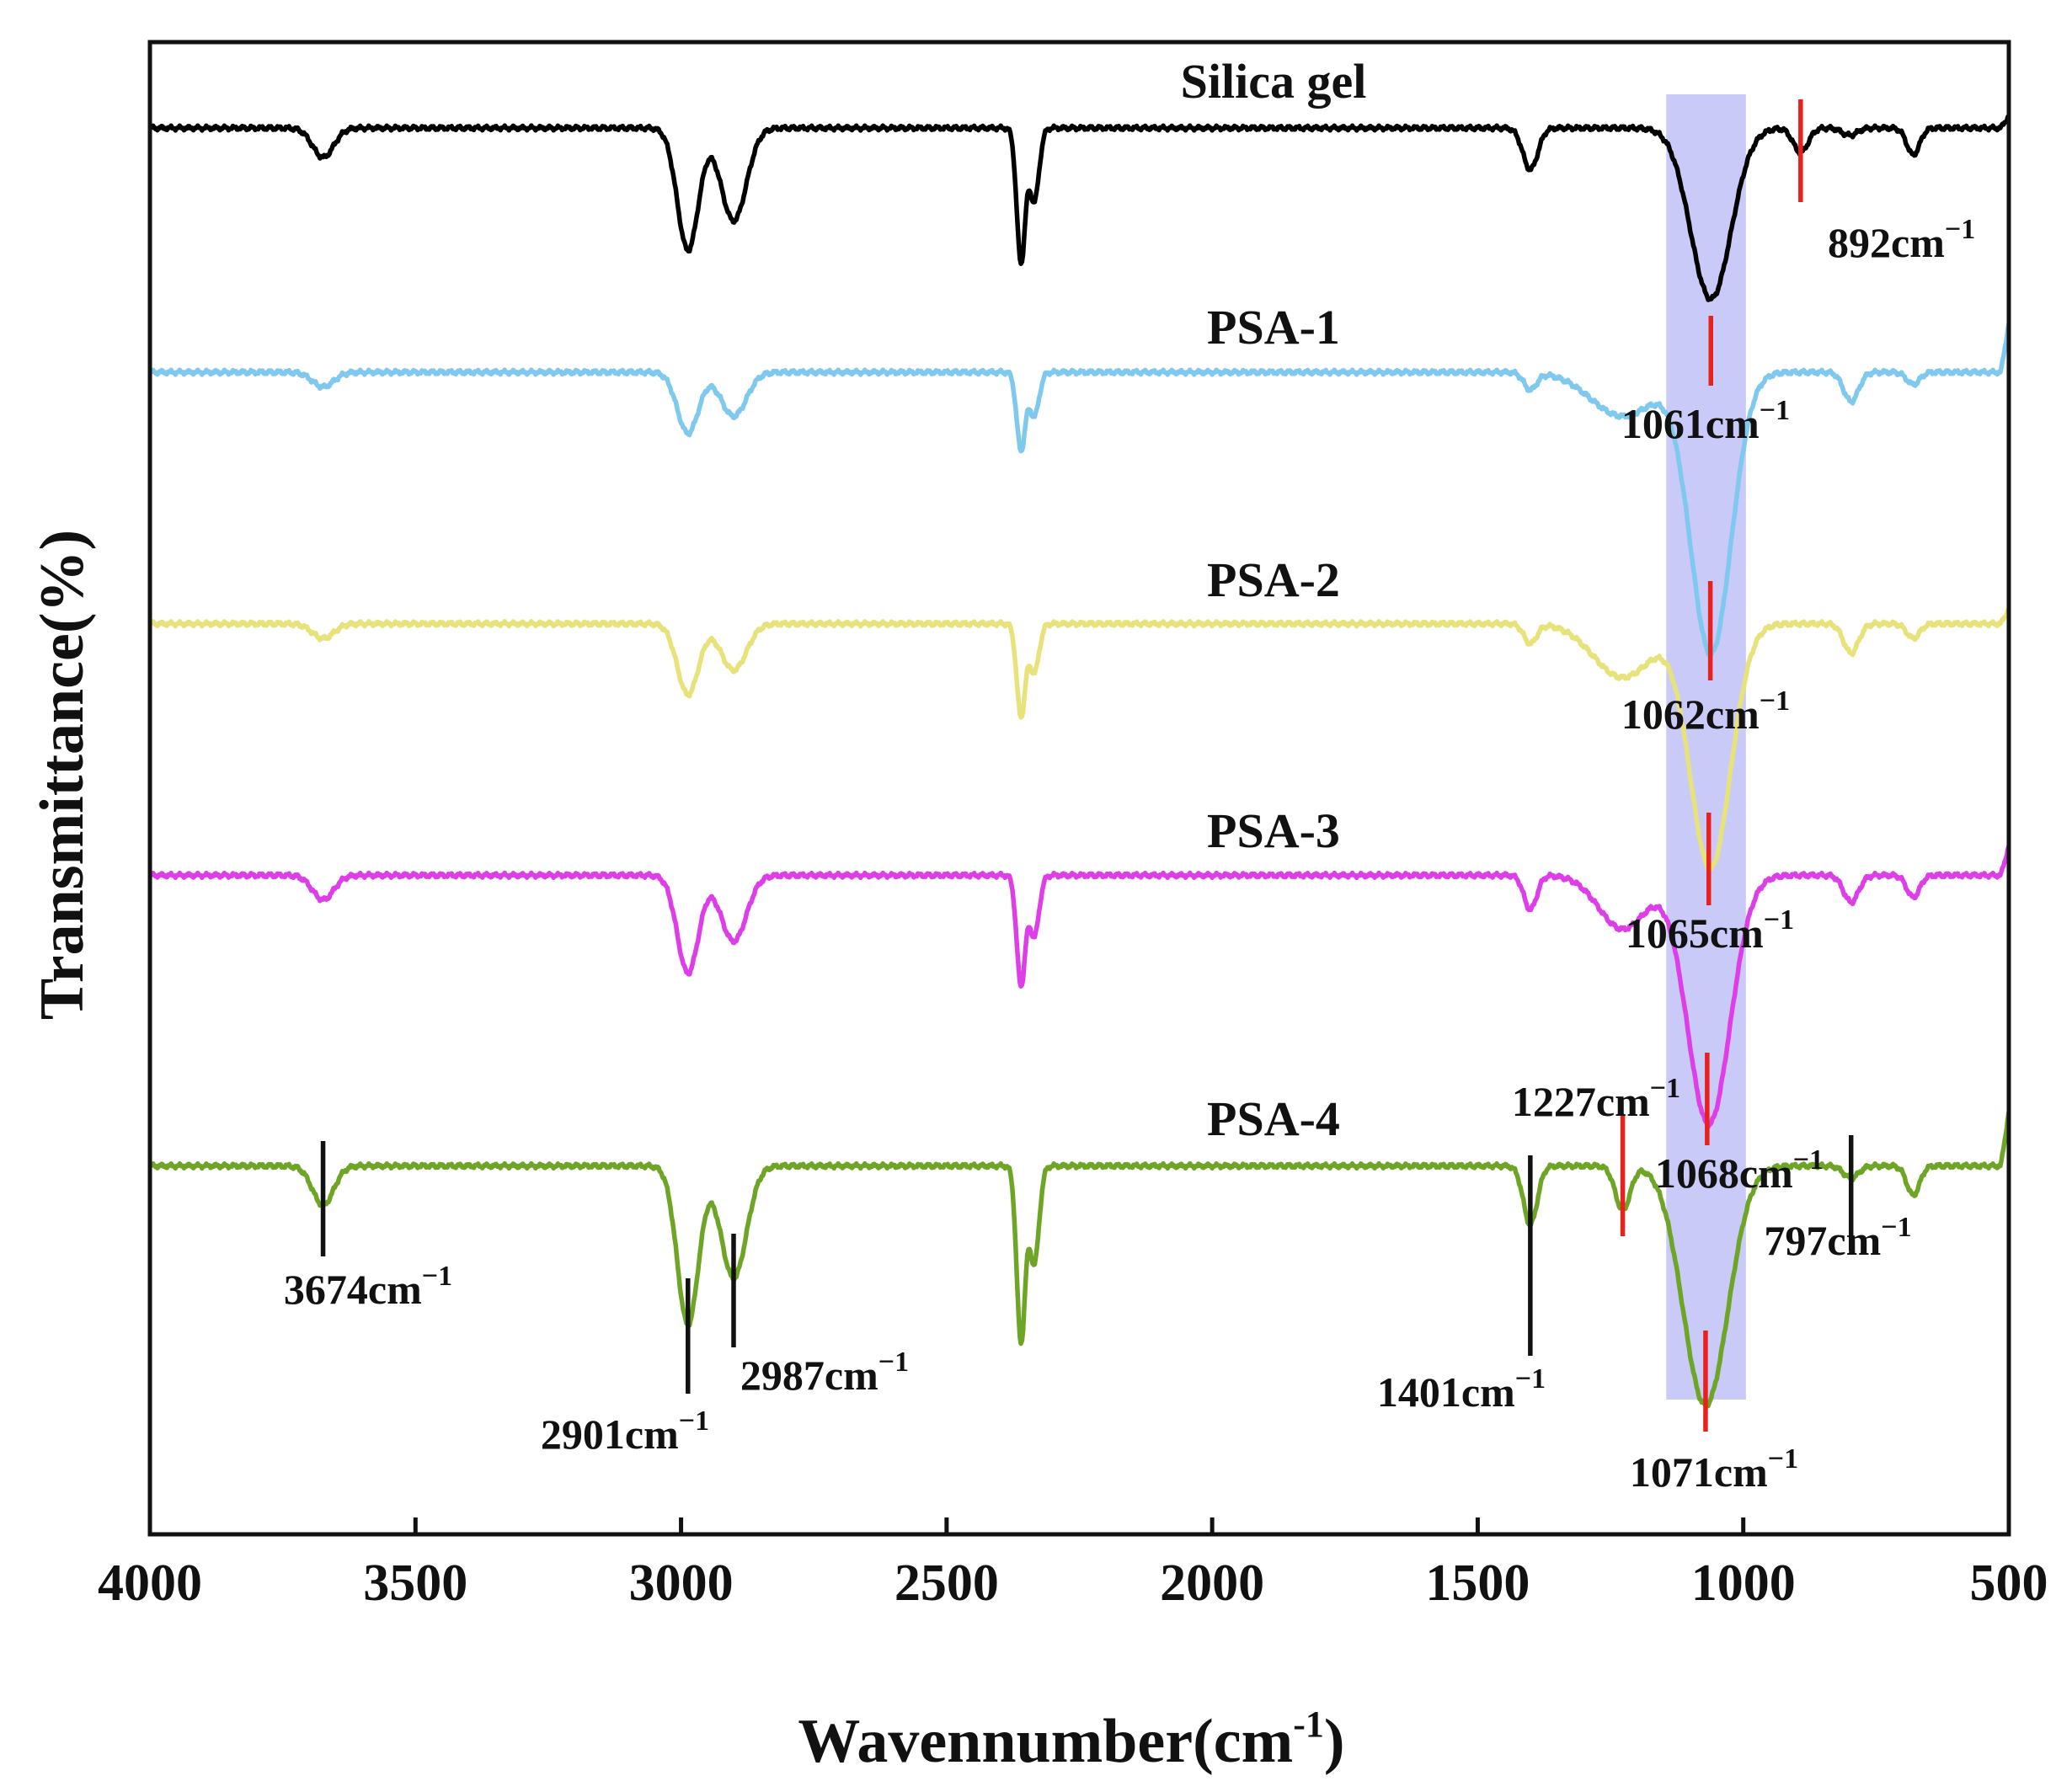 This screenshot has height=1792, width=2072. What do you see at coordinates (1334, 1741) in the screenshot?
I see `x-axis-title-close: )` at bounding box center [1334, 1741].